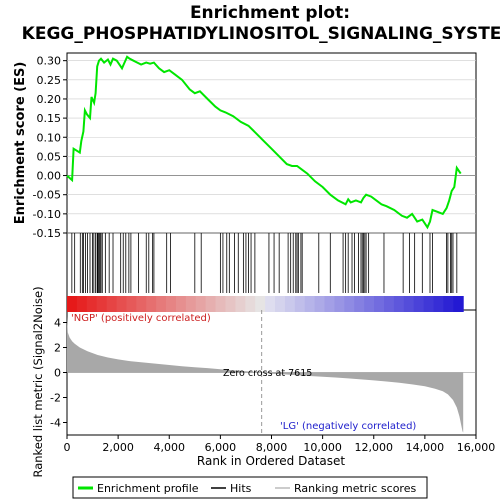 Image resolution: width=500 pixels, height=504 pixels. I want to click on x-tick-label: 2,000, so click(118, 447).